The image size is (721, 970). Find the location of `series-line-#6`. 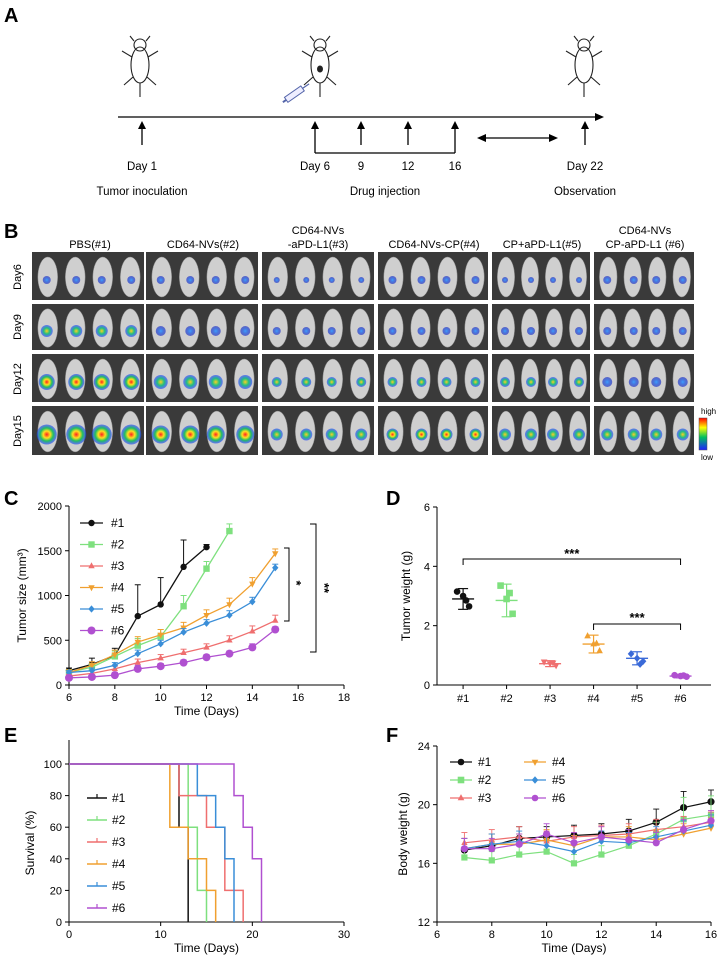

series-line-#6 is located at coordinates (172, 653).